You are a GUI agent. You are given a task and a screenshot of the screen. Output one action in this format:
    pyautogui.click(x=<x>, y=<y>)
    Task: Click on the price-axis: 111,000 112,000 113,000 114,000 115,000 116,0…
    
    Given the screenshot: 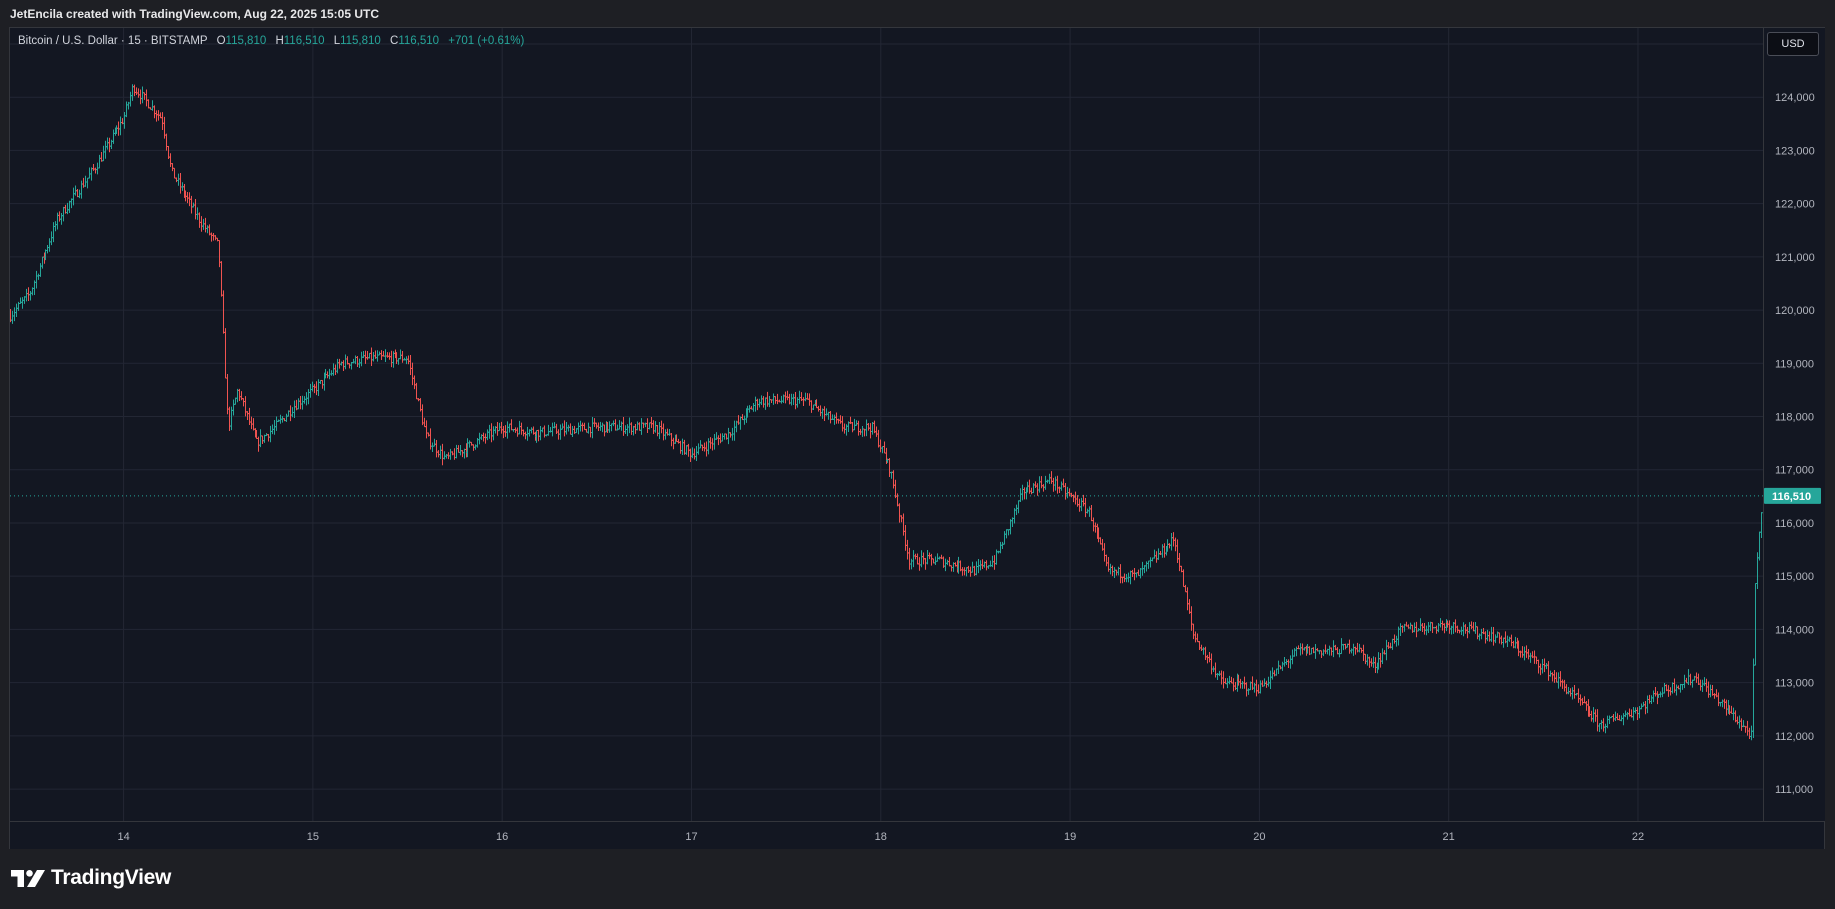 What is the action you would take?
    pyautogui.click(x=1794, y=424)
    